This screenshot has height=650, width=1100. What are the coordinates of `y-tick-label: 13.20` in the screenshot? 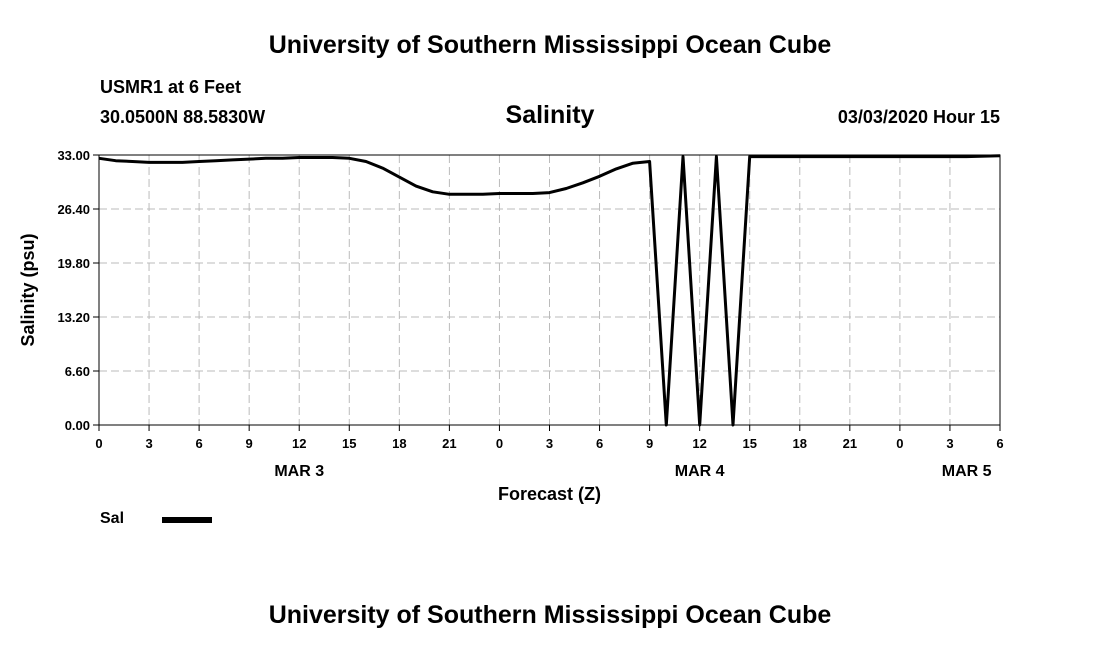 It's located at (73, 317).